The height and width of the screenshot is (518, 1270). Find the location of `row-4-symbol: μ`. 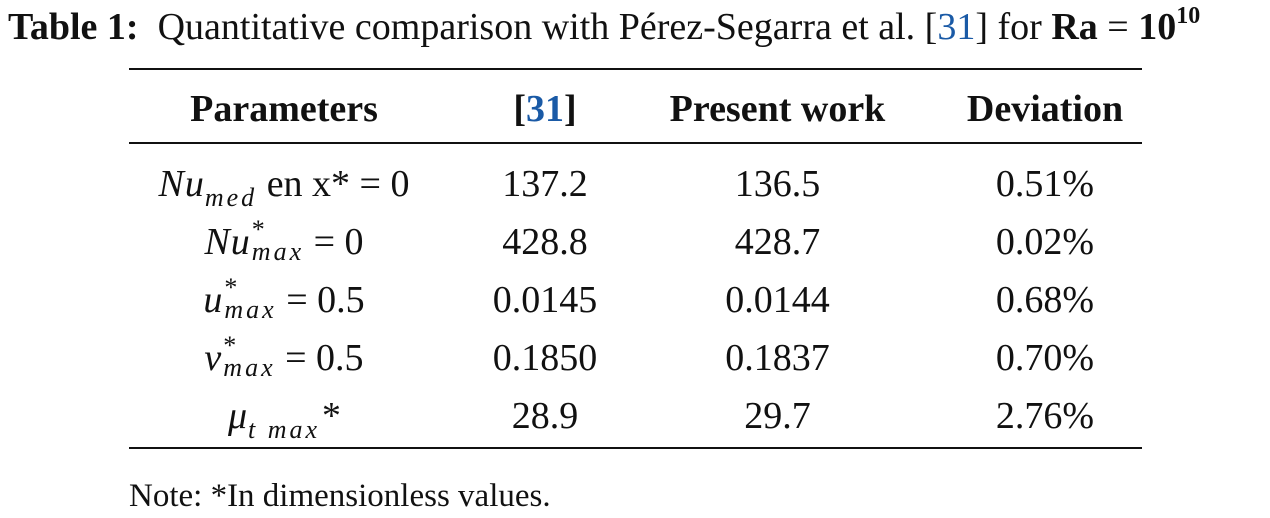

row-4-symbol: μ is located at coordinates (238, 416).